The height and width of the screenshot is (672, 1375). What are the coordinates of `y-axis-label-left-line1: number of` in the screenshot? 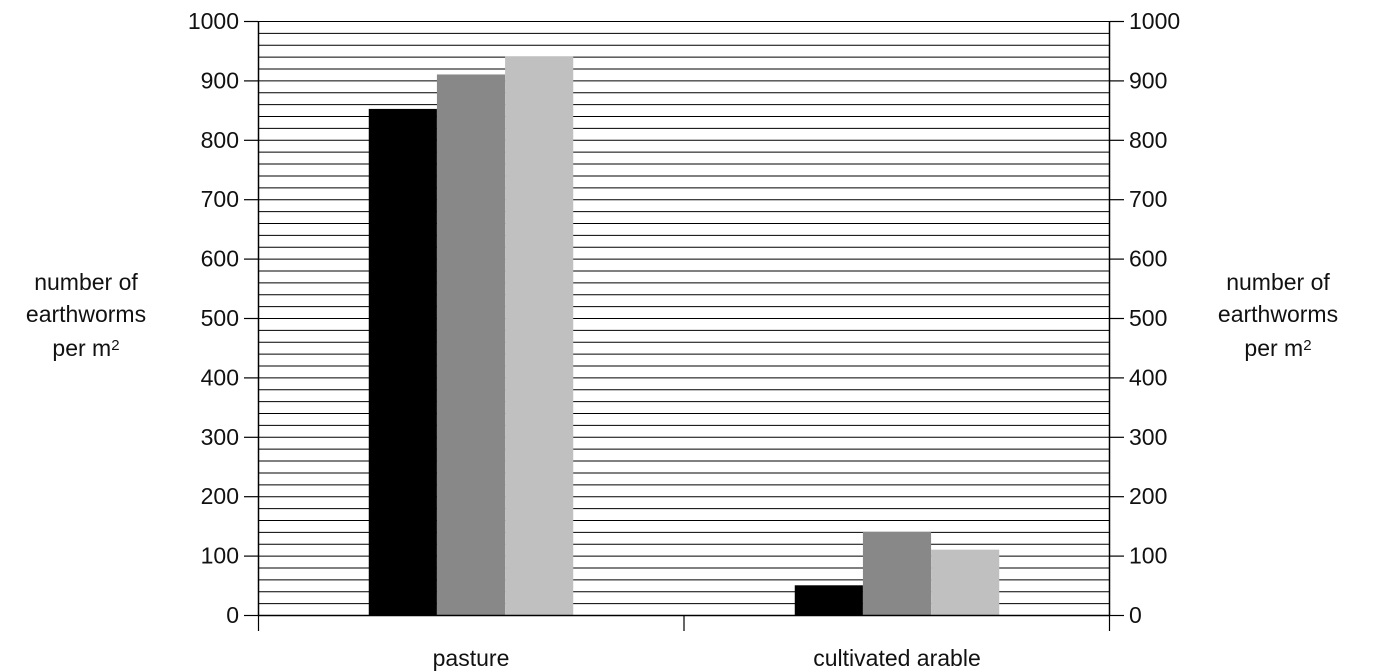 It's located at (86, 282).